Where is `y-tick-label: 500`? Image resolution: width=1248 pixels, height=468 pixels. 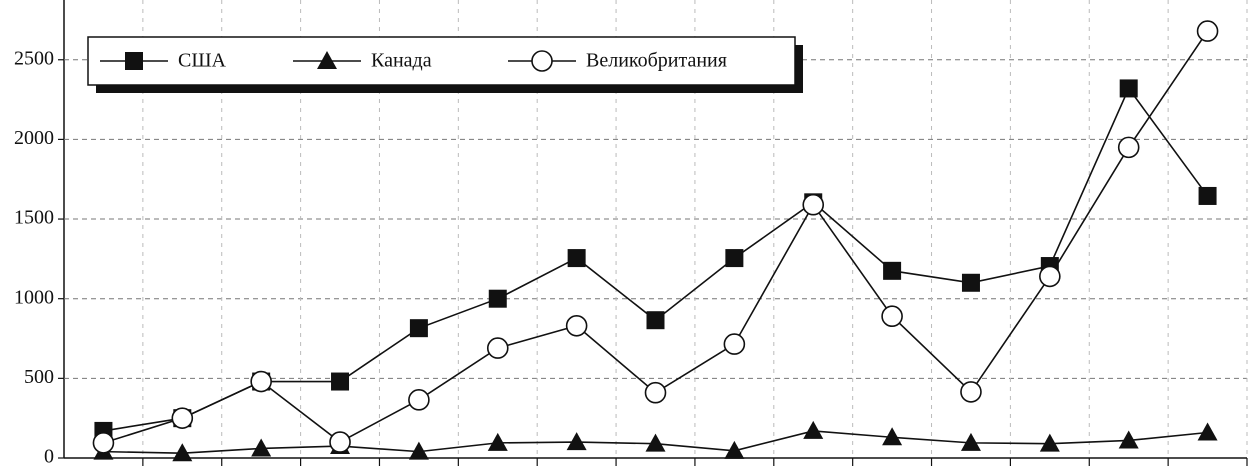
y-tick-label: 500 is located at coordinates (39, 377).